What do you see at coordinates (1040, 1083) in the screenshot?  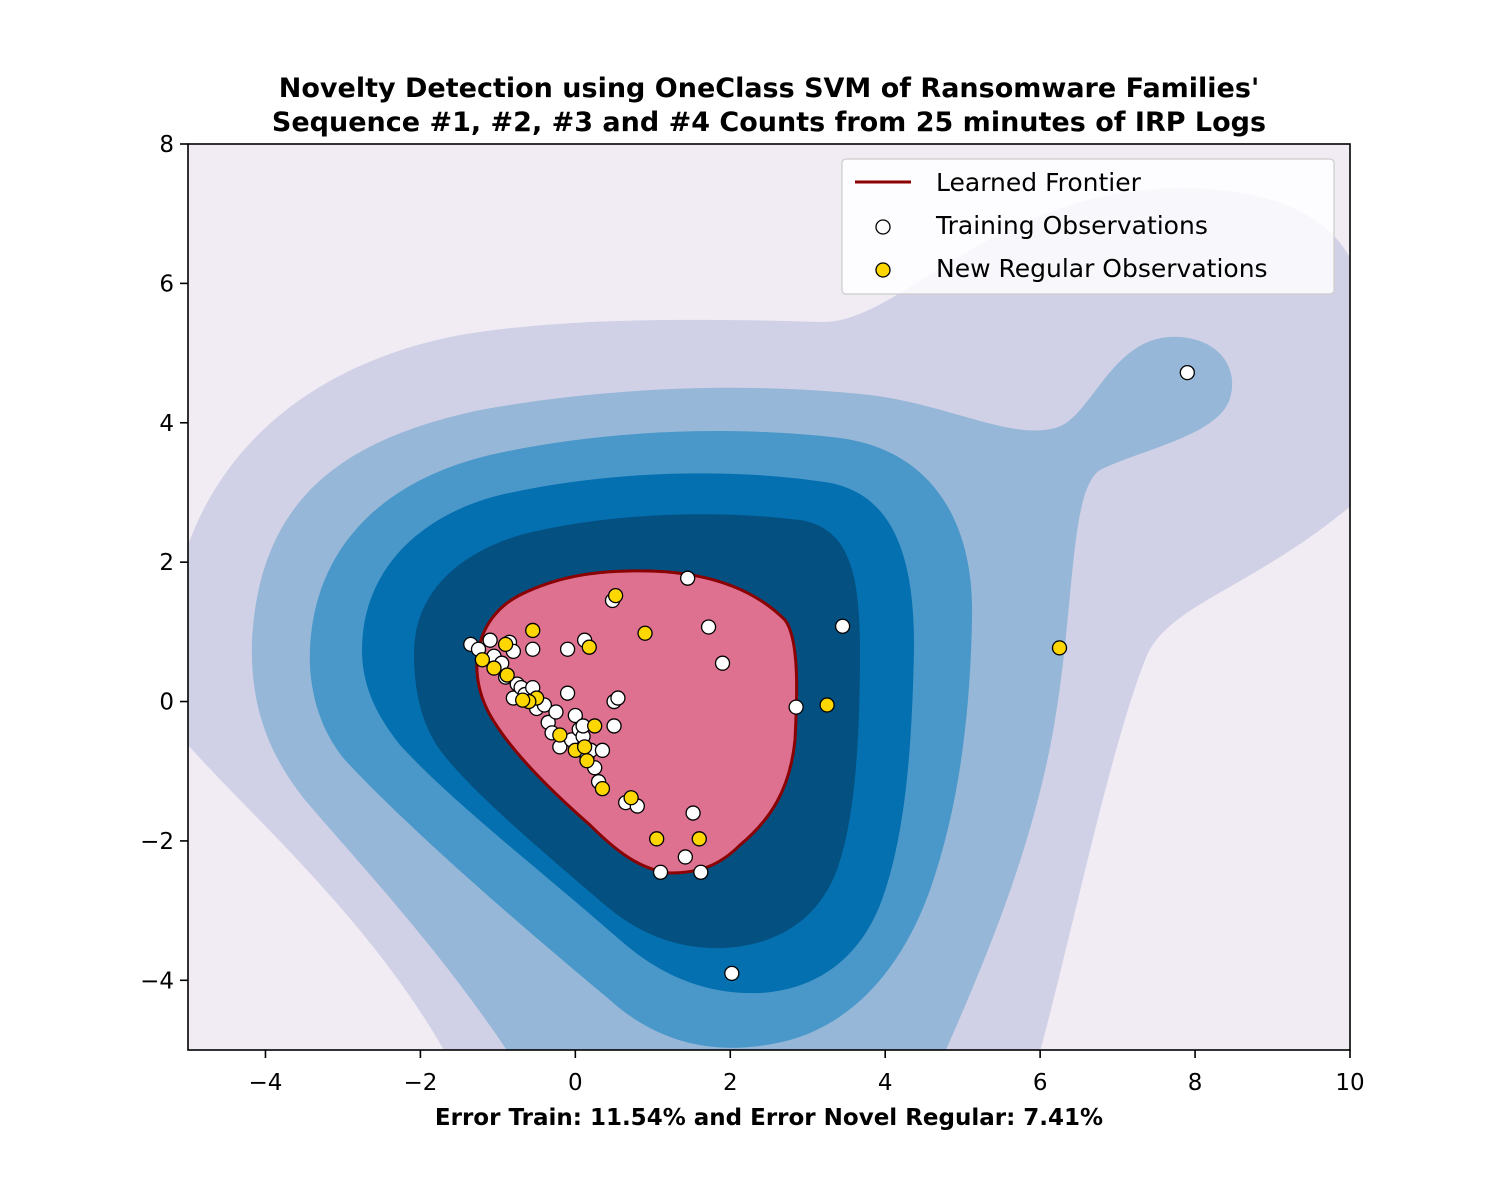 I see `x-tick-label: 6` at bounding box center [1040, 1083].